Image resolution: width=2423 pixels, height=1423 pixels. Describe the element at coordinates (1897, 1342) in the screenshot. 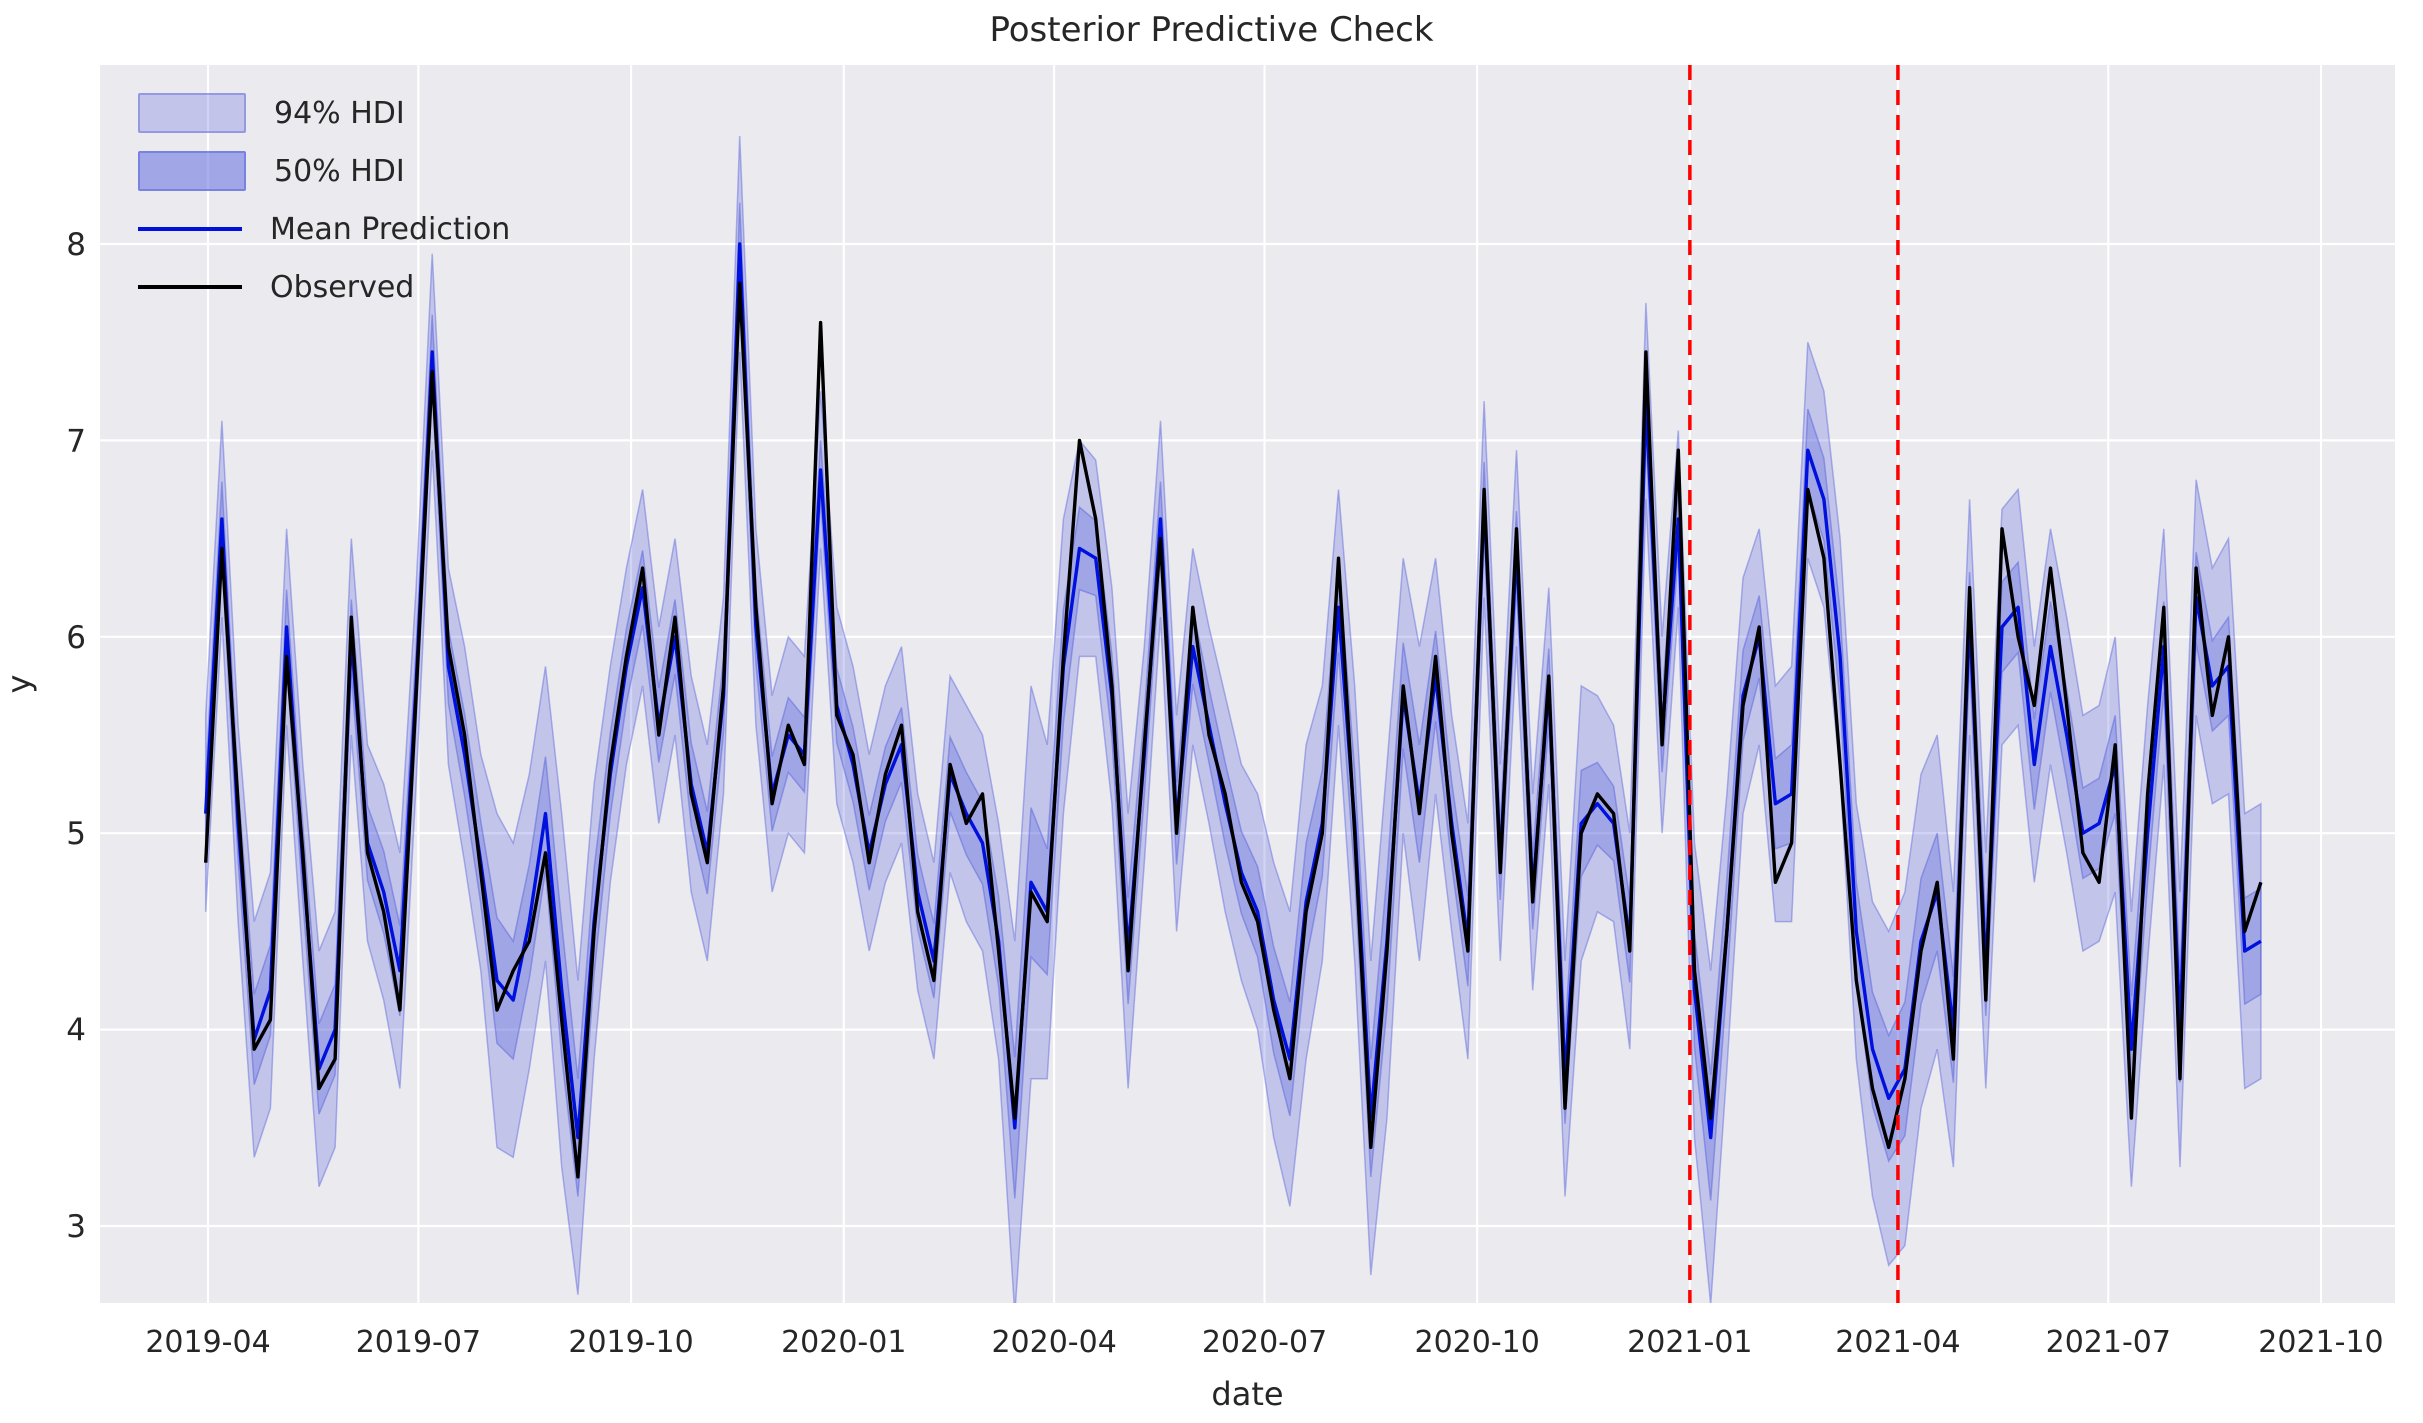

I see `x-tick-label: 2021-04` at that location.